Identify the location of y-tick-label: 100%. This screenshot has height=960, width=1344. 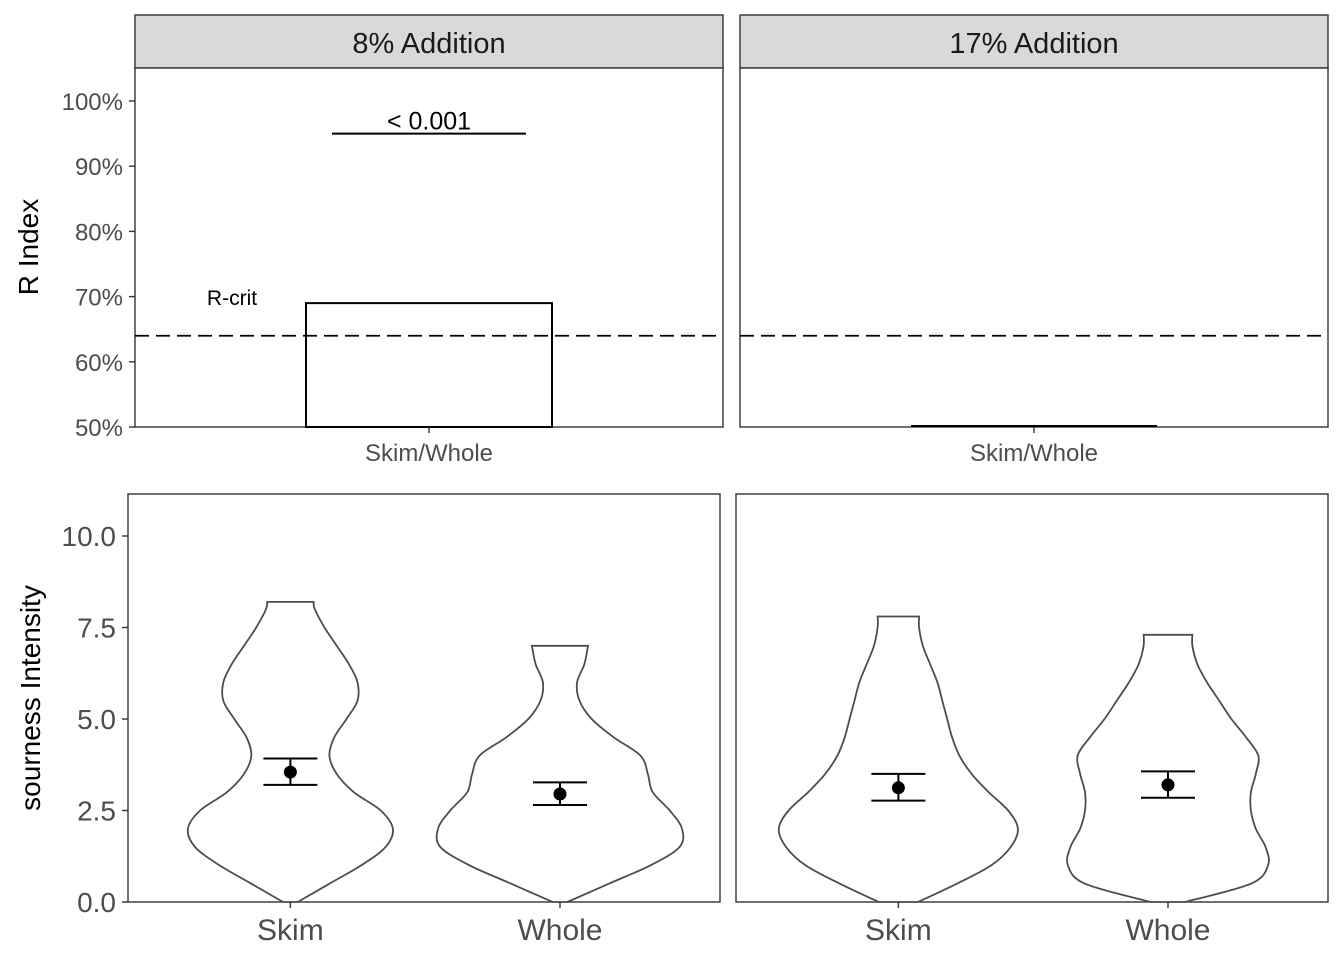
(92, 102).